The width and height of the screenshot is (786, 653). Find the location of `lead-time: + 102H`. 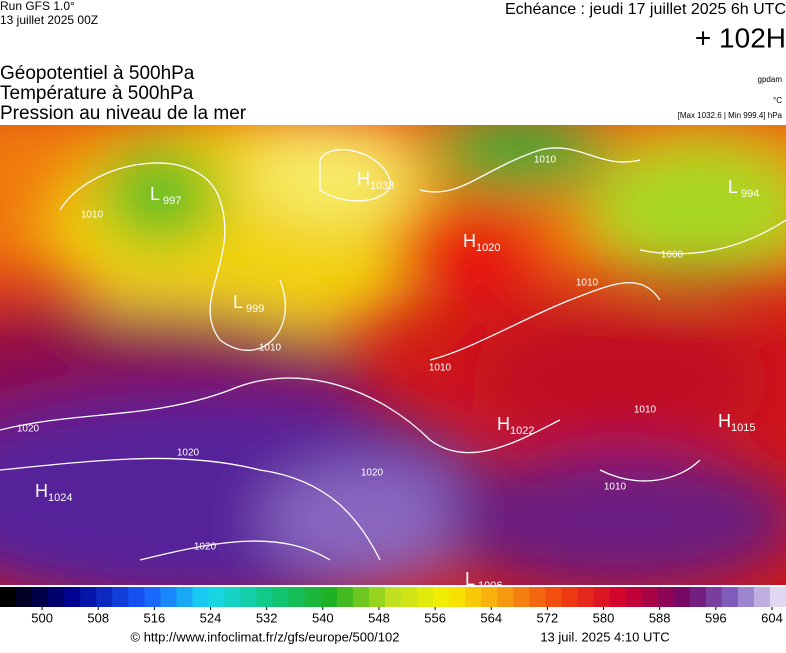

lead-time: + 102H is located at coordinates (740, 37).